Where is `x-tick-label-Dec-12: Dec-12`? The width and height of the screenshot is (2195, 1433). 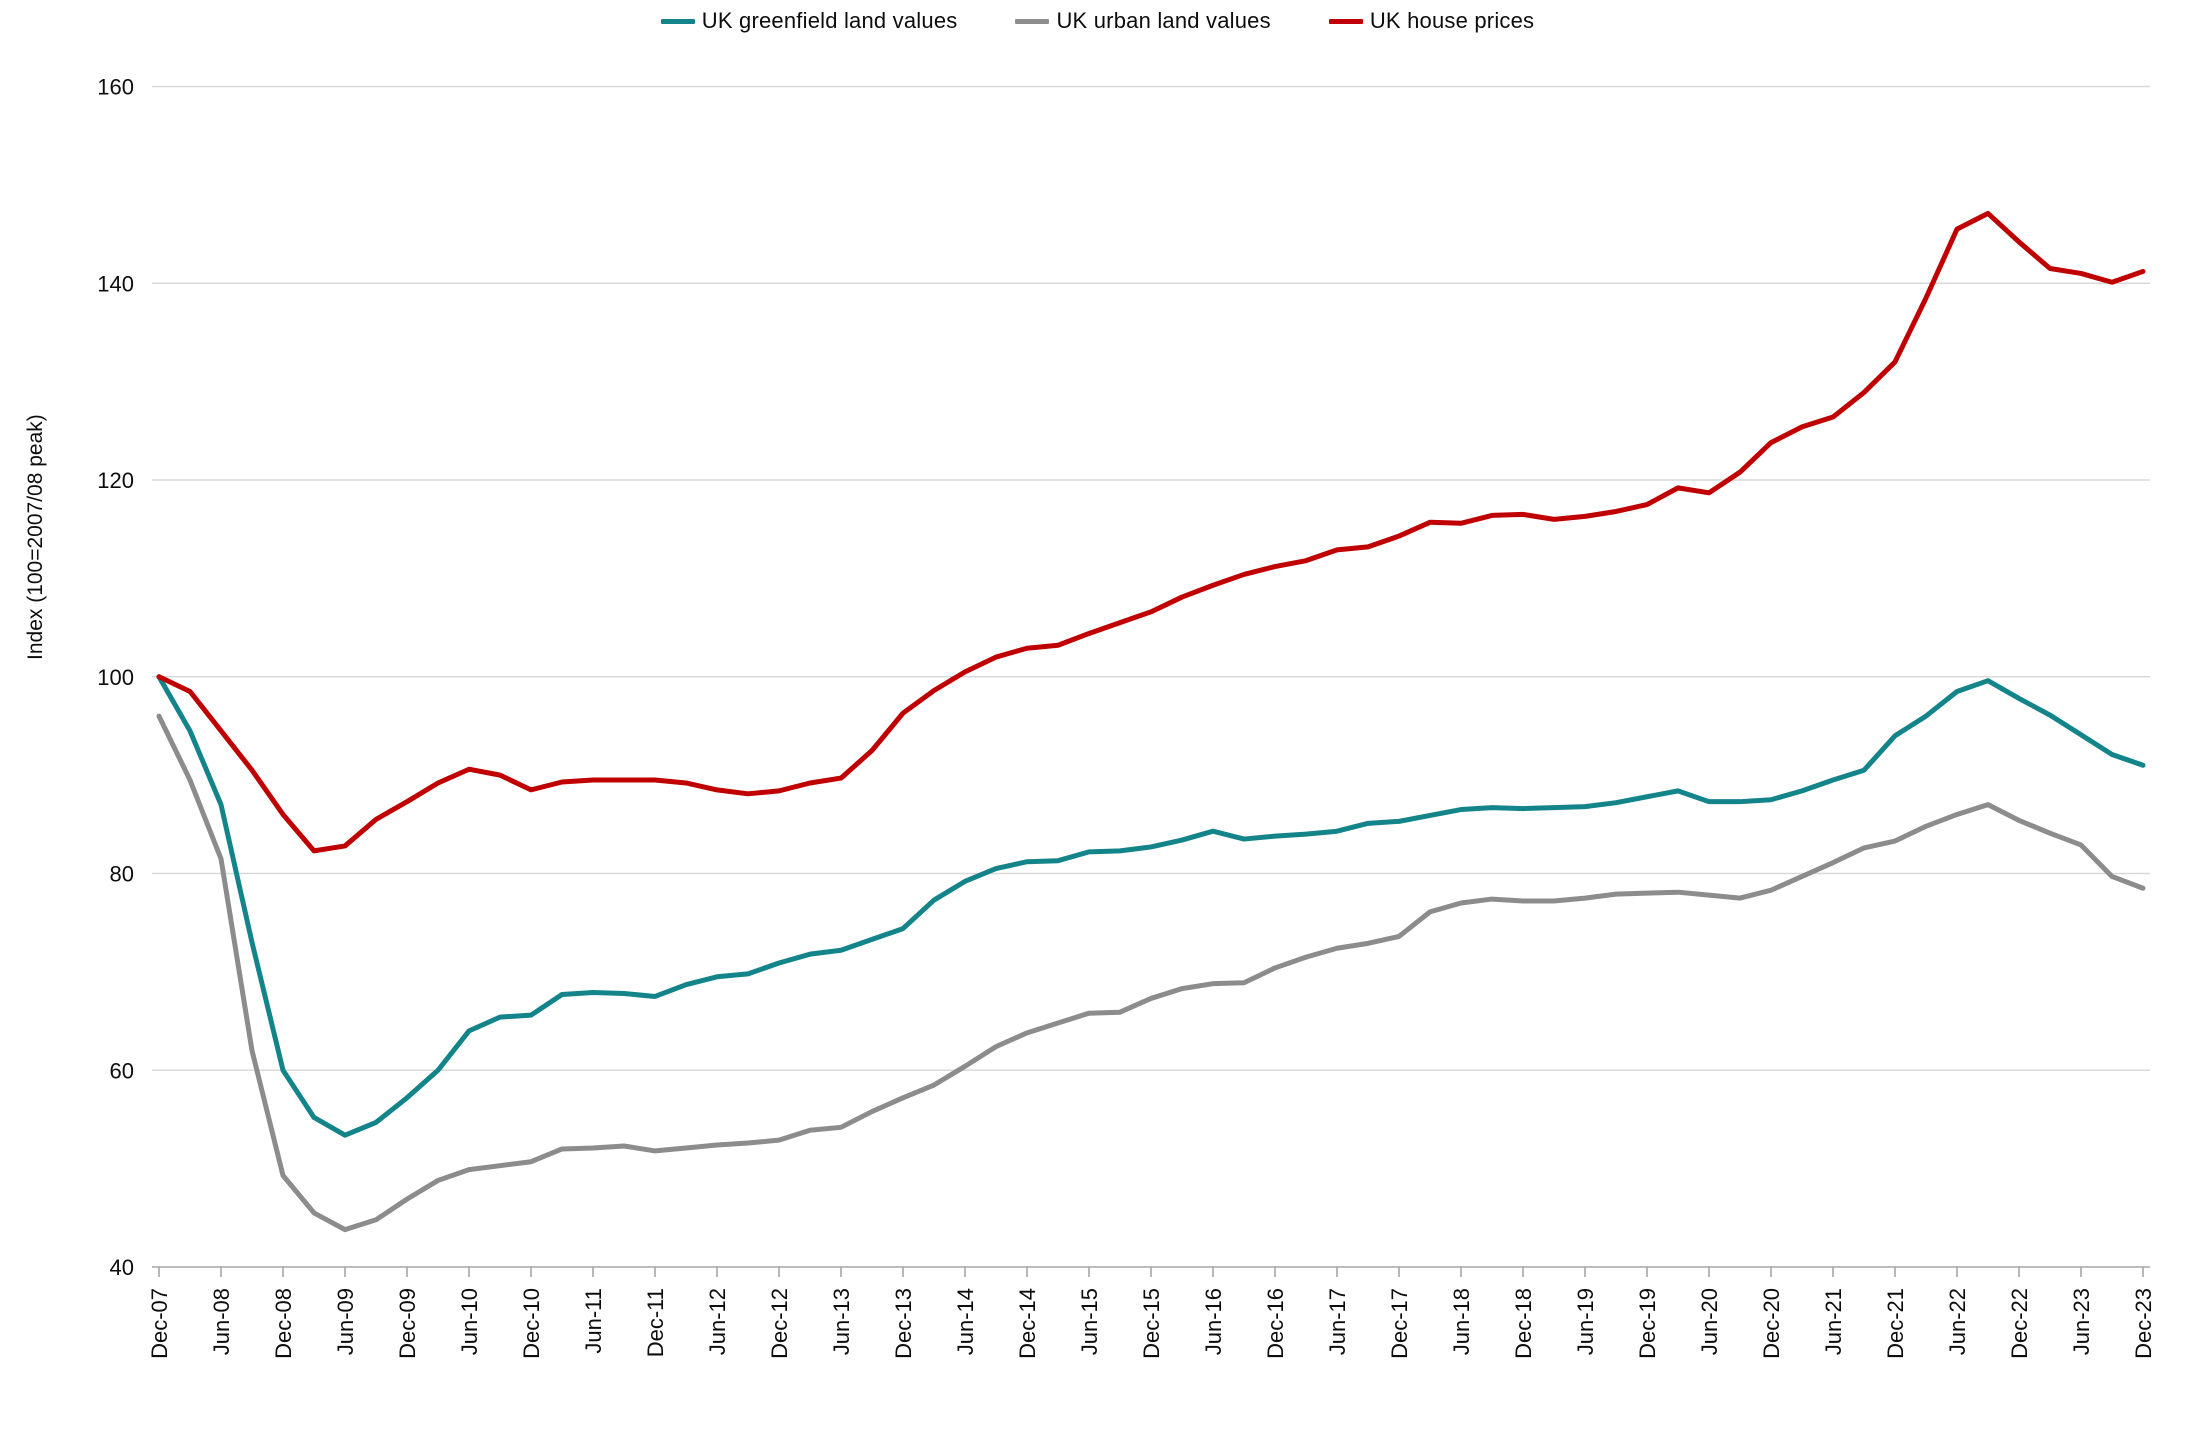 x-tick-label-Dec-12: Dec-12 is located at coordinates (779, 1323).